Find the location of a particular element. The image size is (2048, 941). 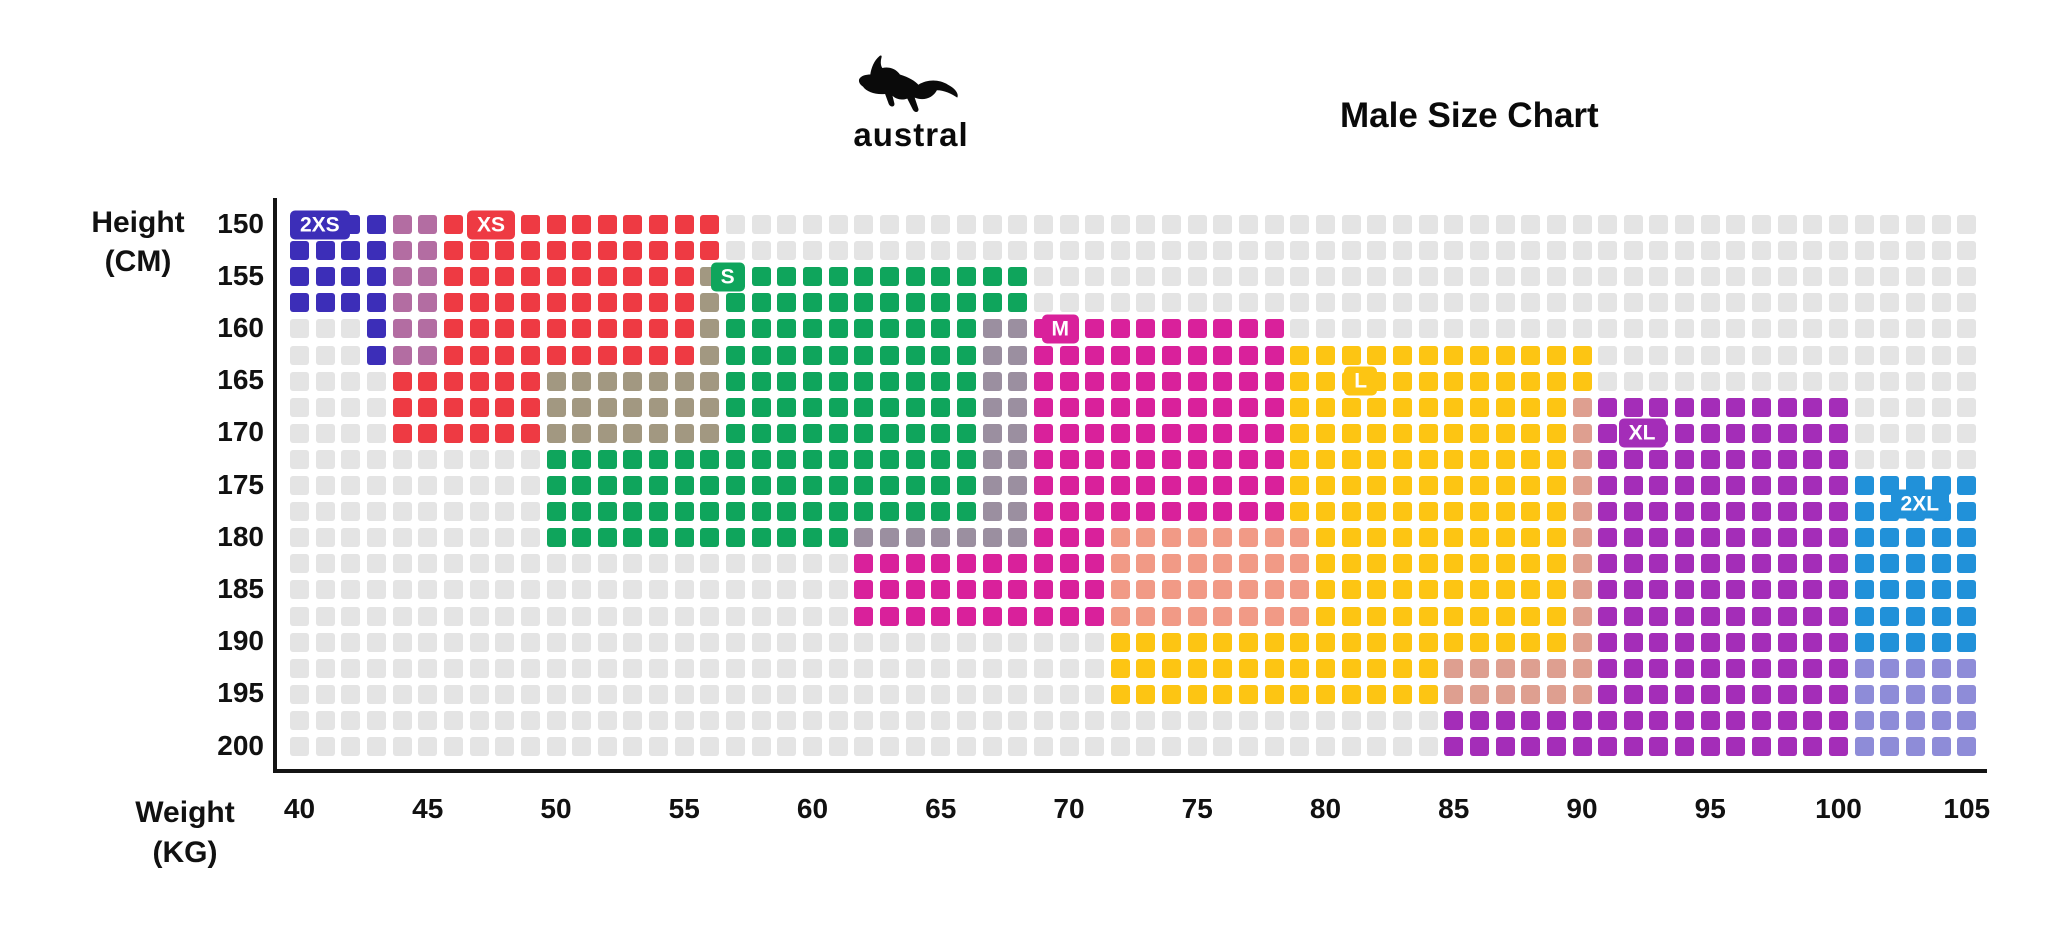

x-tick-100: 100 is located at coordinates (1838, 808).